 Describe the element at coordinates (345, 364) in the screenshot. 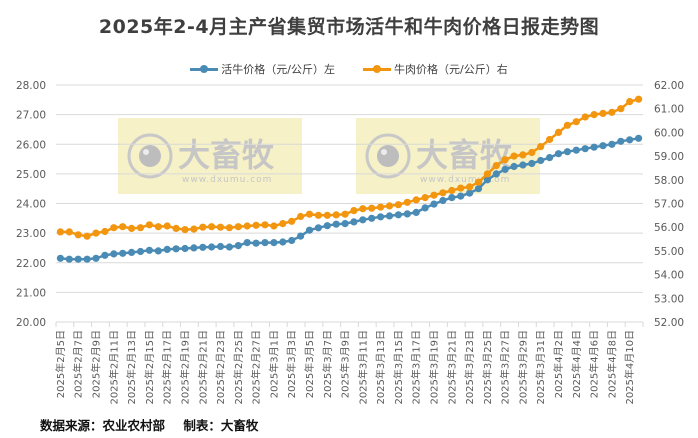

I see `x-tick-label: 2025年3月9日` at that location.